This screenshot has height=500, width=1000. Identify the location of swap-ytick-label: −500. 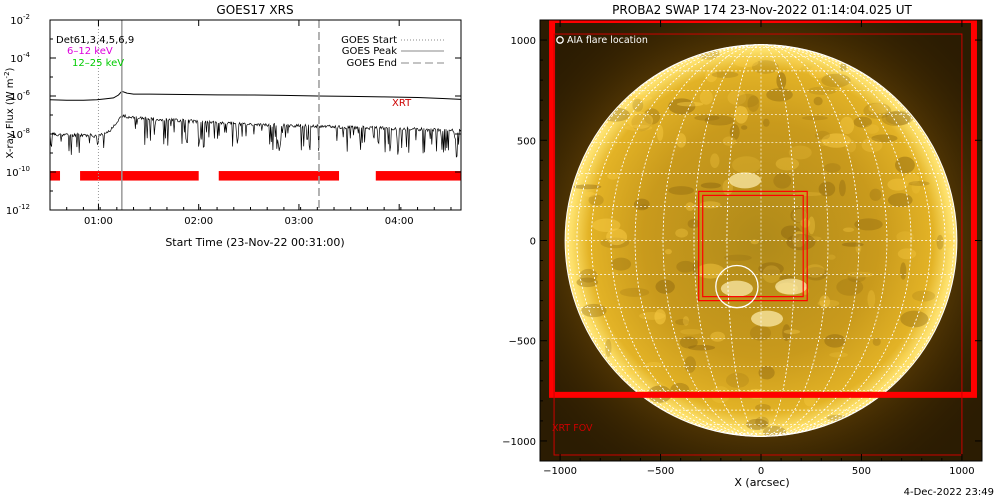
(522, 342).